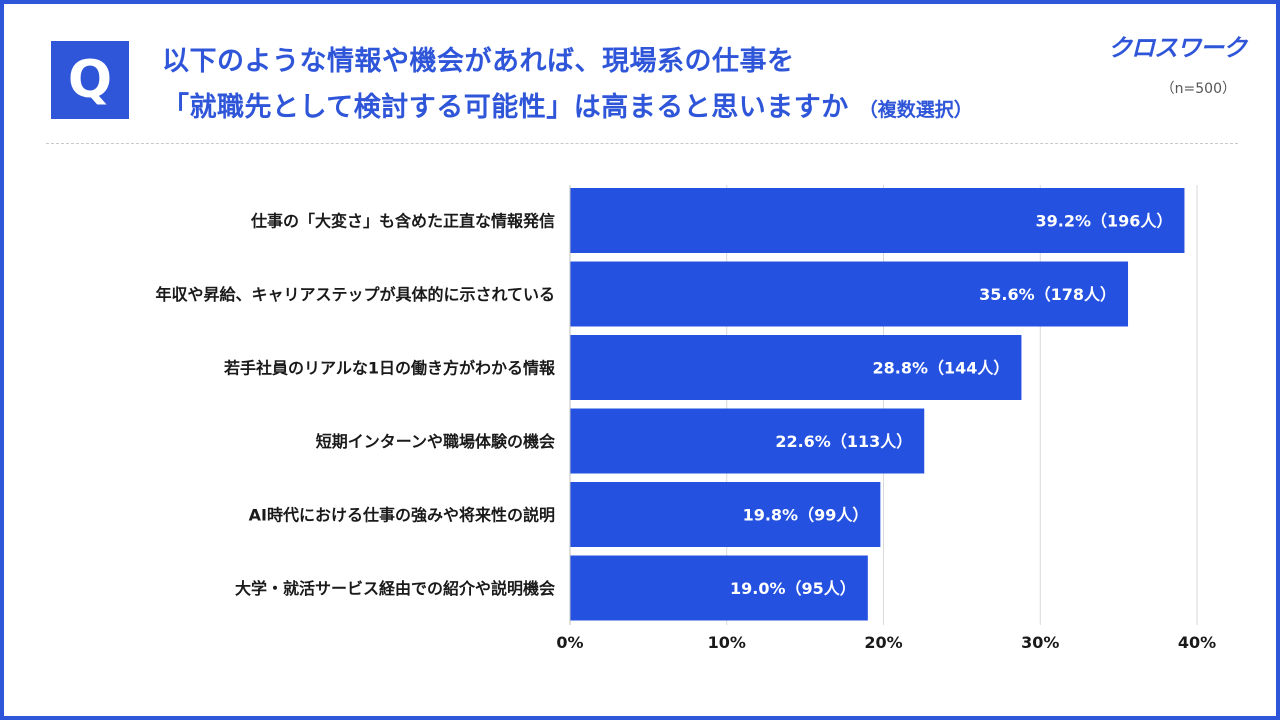 This screenshot has width=1280, height=720. Describe the element at coordinates (941, 368) in the screenshot. I see `data-label-2: 28.8%（144人）` at that location.